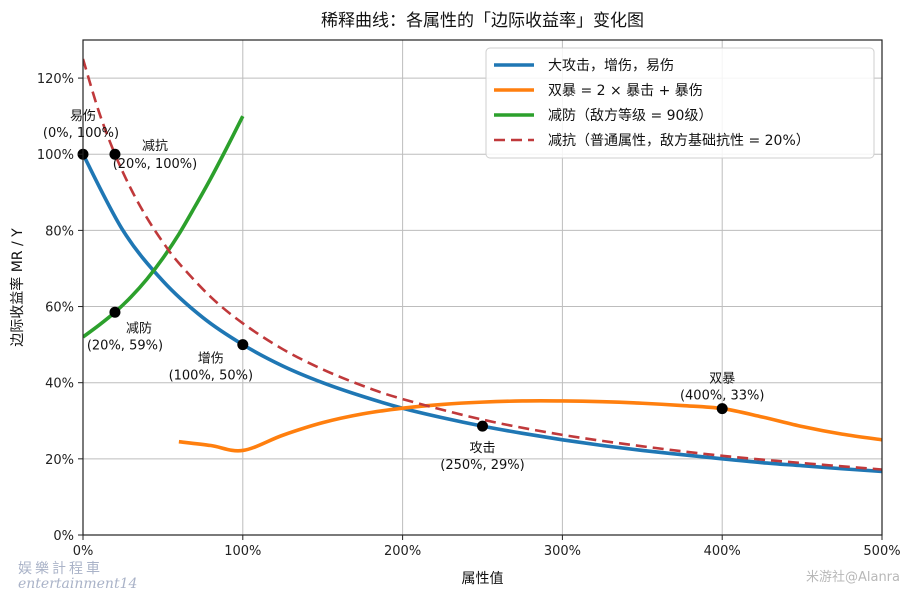 This screenshot has height=596, width=910. I want to click on annotation-coord: (20%, 59%), so click(125, 345).